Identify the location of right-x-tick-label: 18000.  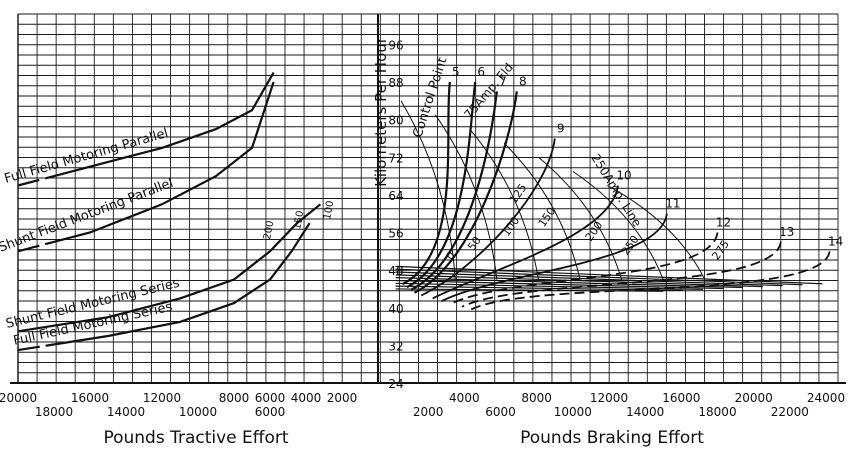
(717, 412).